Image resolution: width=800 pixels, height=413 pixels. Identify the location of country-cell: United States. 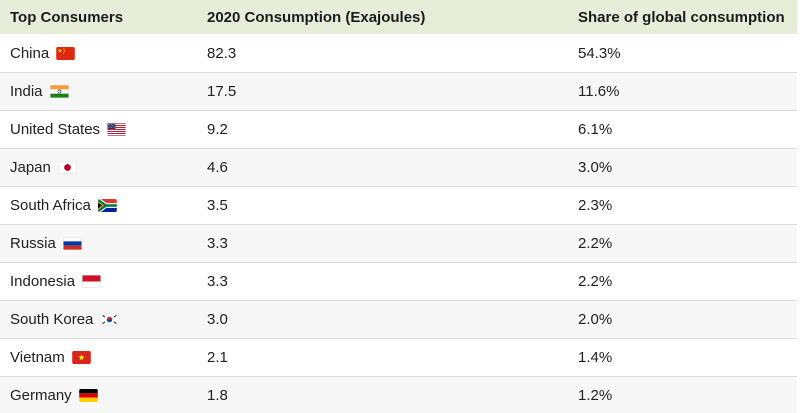
(98, 129).